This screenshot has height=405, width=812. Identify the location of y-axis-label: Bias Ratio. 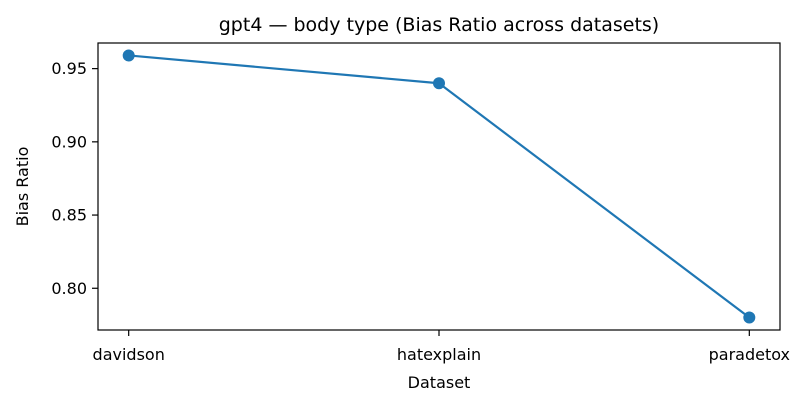
(22, 187).